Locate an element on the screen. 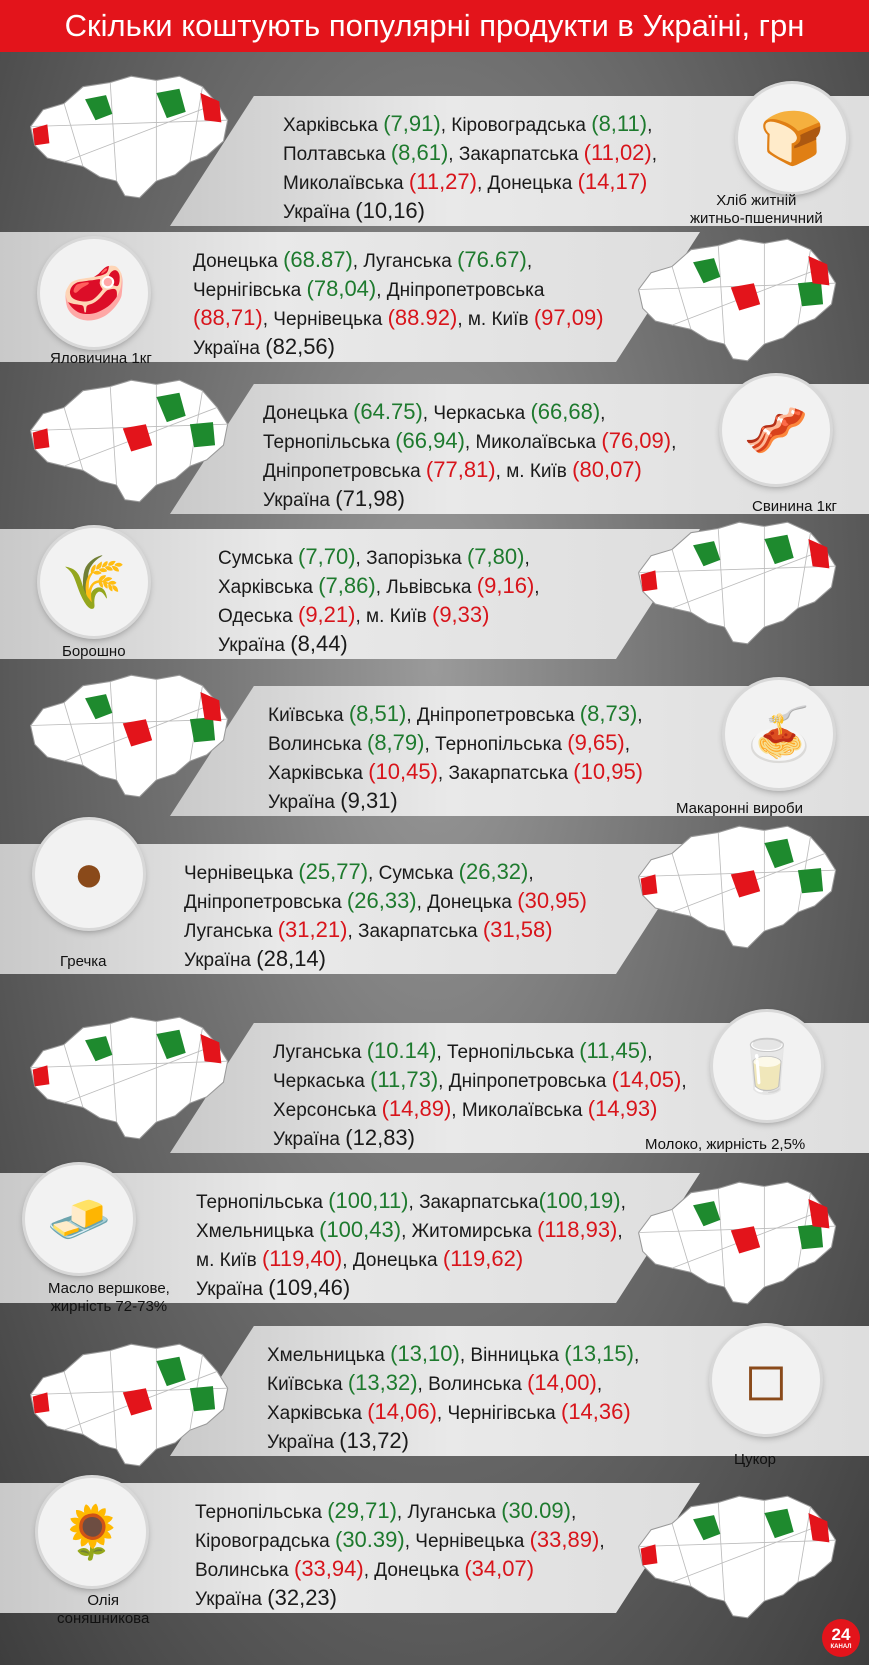  region-name: , Чернівецька is located at coordinates (467, 1541).